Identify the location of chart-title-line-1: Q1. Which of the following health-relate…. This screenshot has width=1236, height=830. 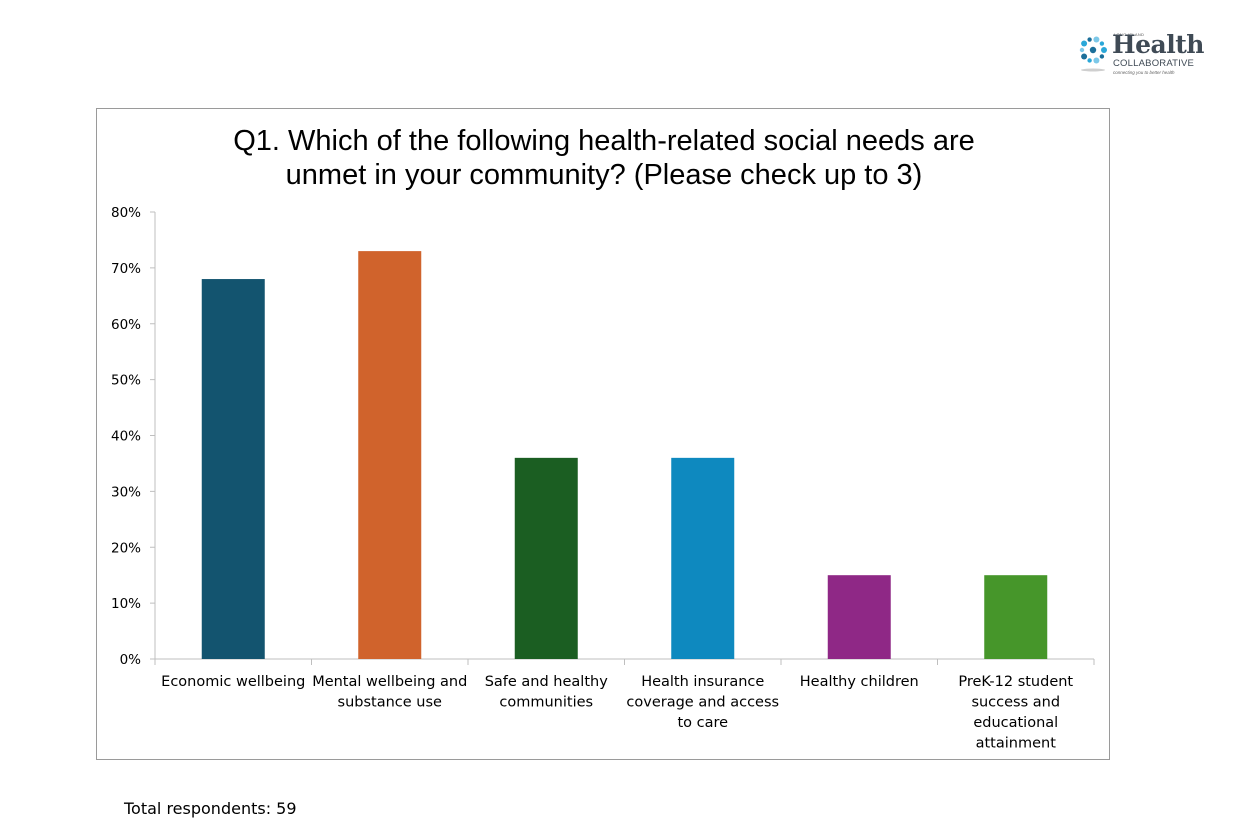
(604, 141).